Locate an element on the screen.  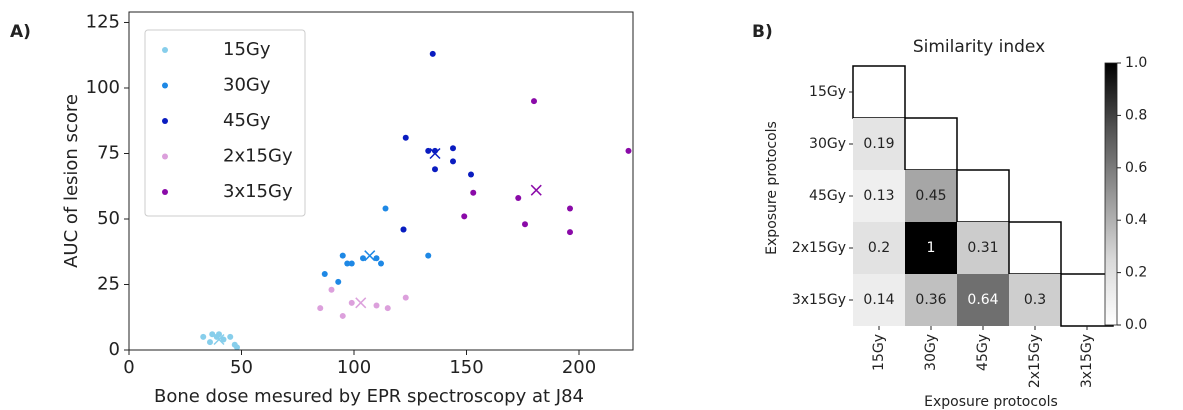
colorbar is located at coordinates (1111, 194).